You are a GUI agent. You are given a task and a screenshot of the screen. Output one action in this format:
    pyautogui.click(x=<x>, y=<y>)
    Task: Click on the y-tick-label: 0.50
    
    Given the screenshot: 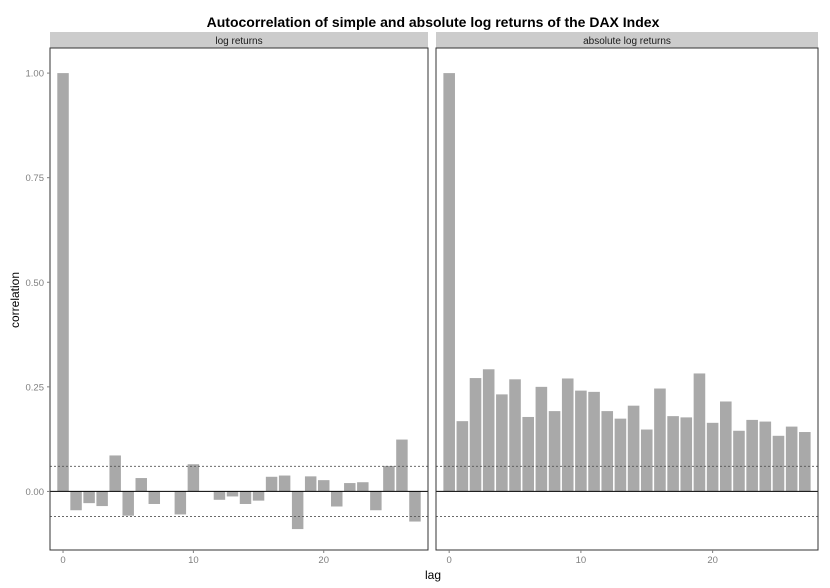 What is the action you would take?
    pyautogui.click(x=35, y=283)
    